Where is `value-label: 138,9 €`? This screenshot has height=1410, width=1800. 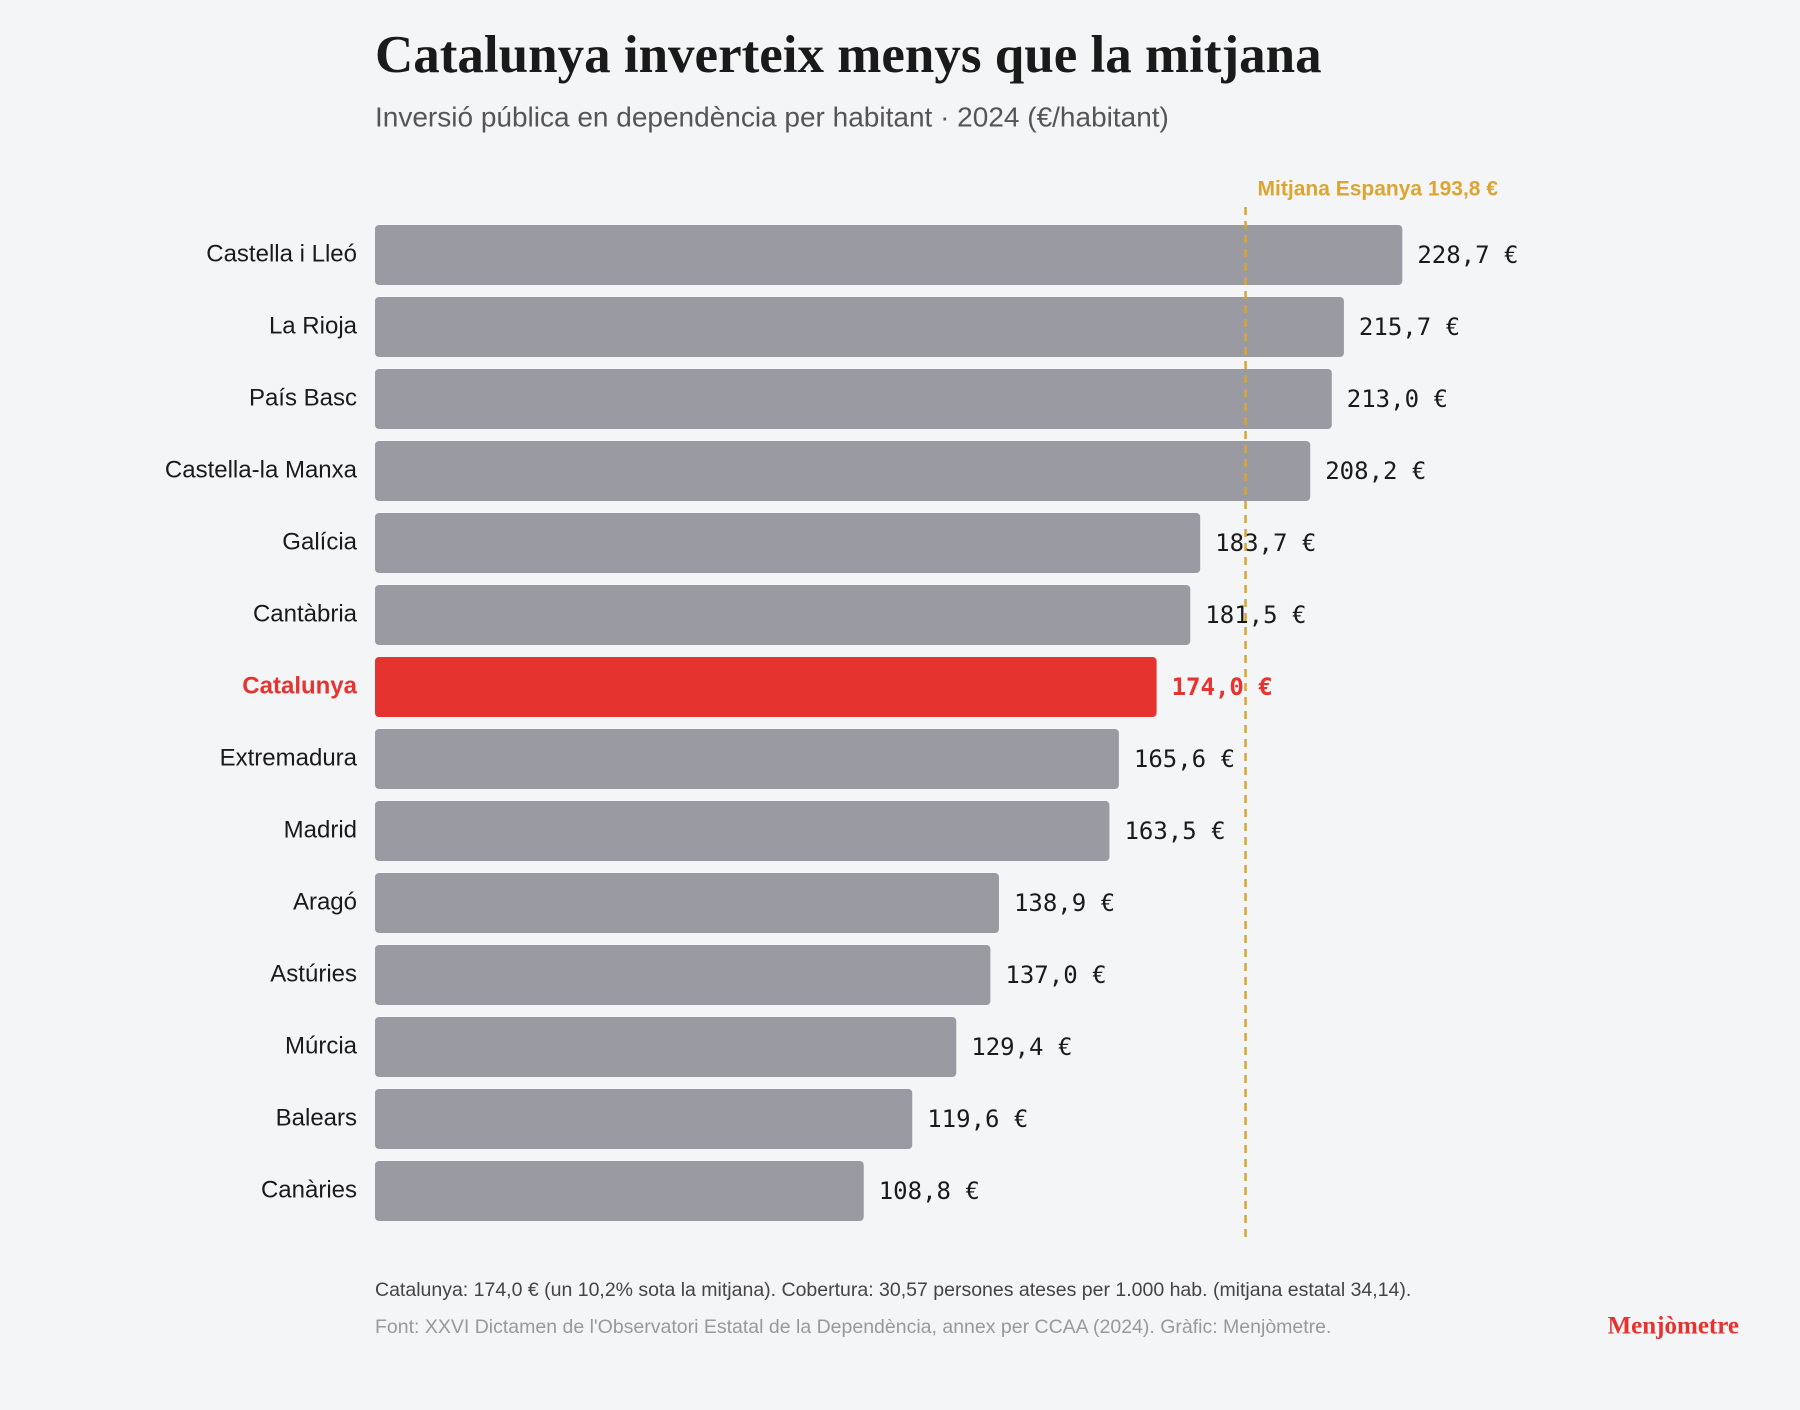
value-label: 138,9 € is located at coordinates (1064, 903).